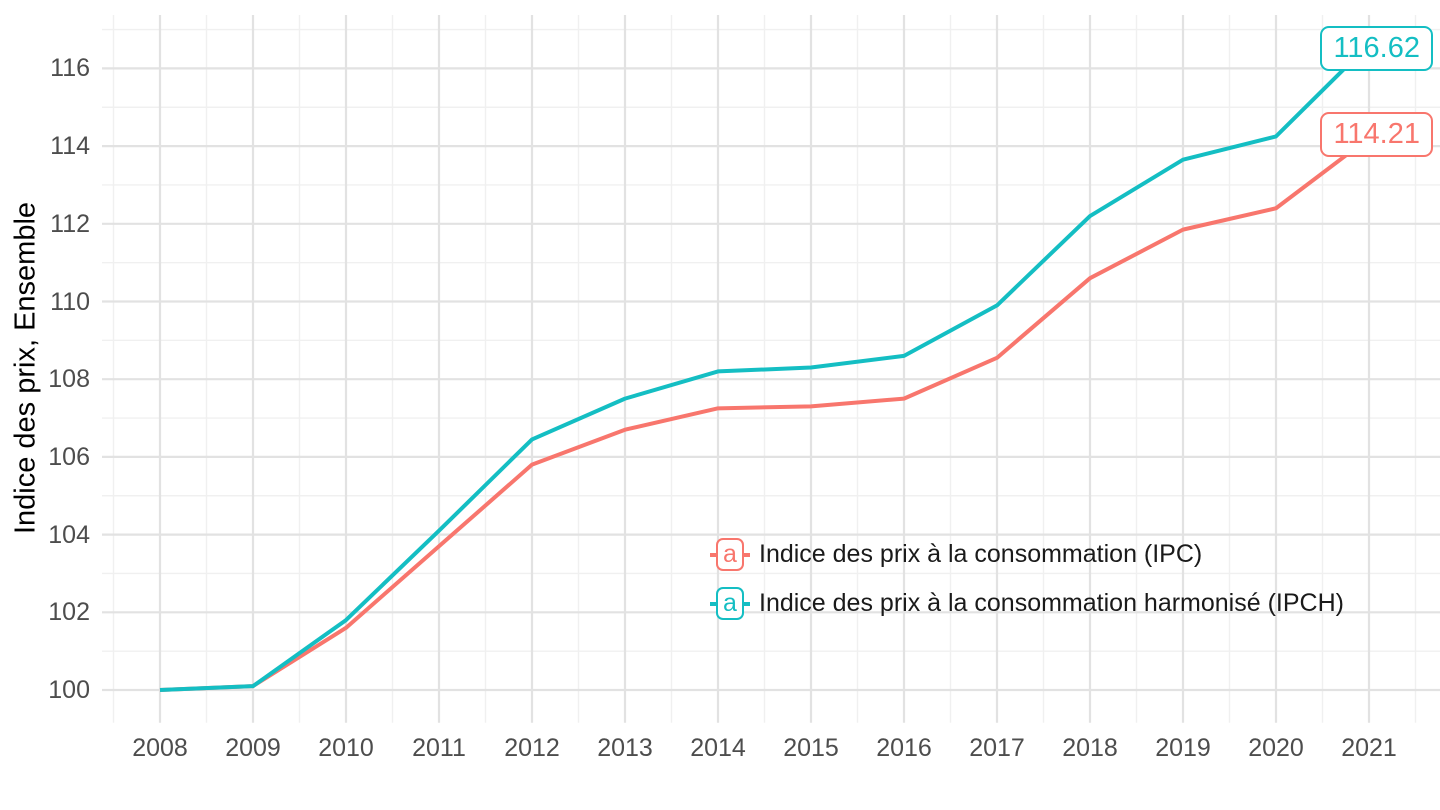 This screenshot has width=1440, height=810. I want to click on y-tick-label: 102, so click(69, 612).